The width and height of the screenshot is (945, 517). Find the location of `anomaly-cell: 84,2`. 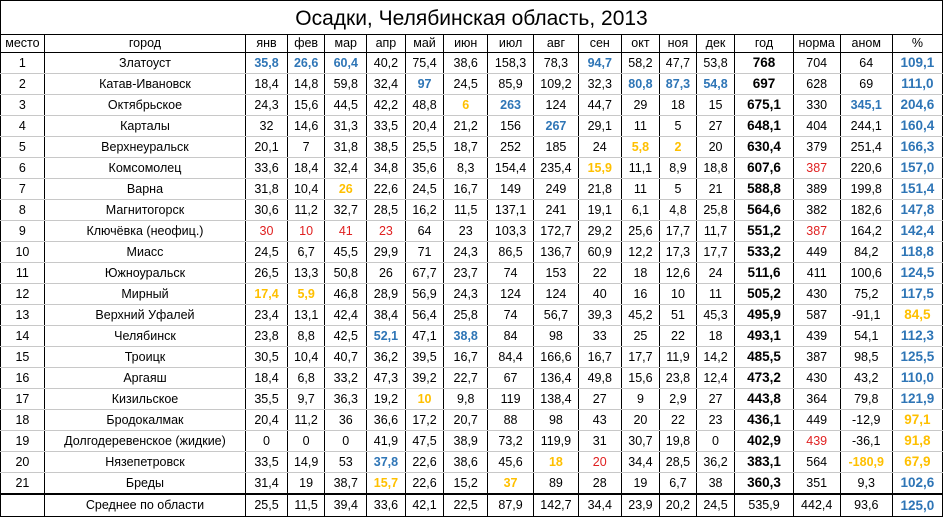

anomaly-cell: 84,2 is located at coordinates (866, 252).